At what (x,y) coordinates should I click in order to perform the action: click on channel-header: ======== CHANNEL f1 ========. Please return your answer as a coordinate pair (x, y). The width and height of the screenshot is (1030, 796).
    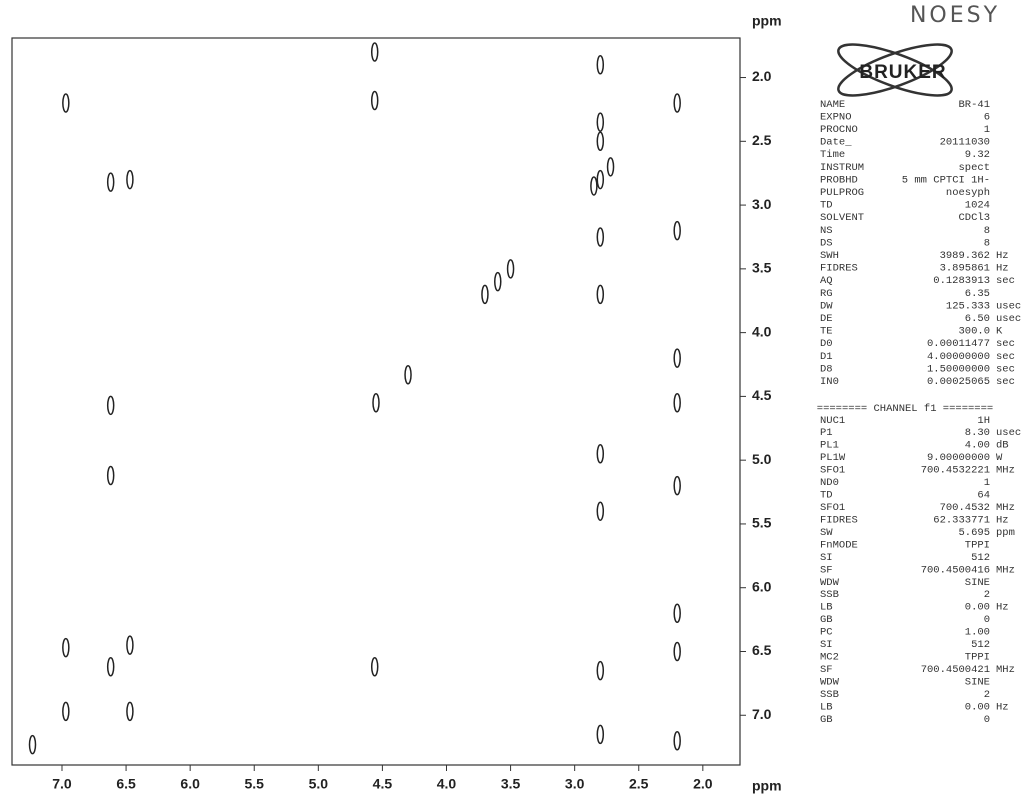
    Looking at the image, I should click on (905, 409).